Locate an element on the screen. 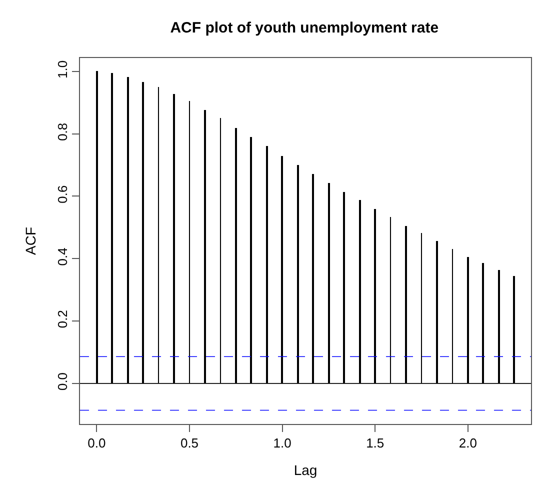 The height and width of the screenshot is (492, 534). x-tick-label: 2.0 is located at coordinates (467, 443).